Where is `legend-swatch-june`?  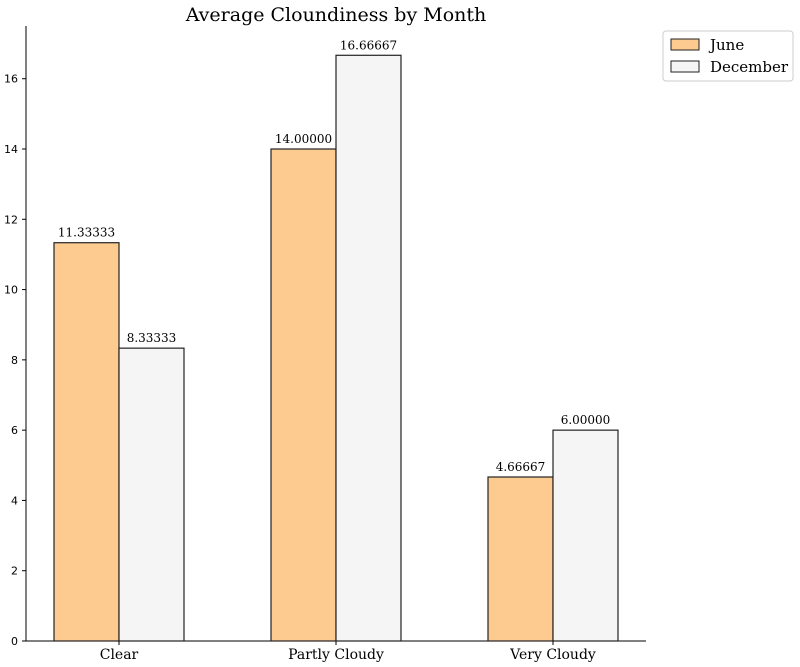 legend-swatch-june is located at coordinates (685, 44).